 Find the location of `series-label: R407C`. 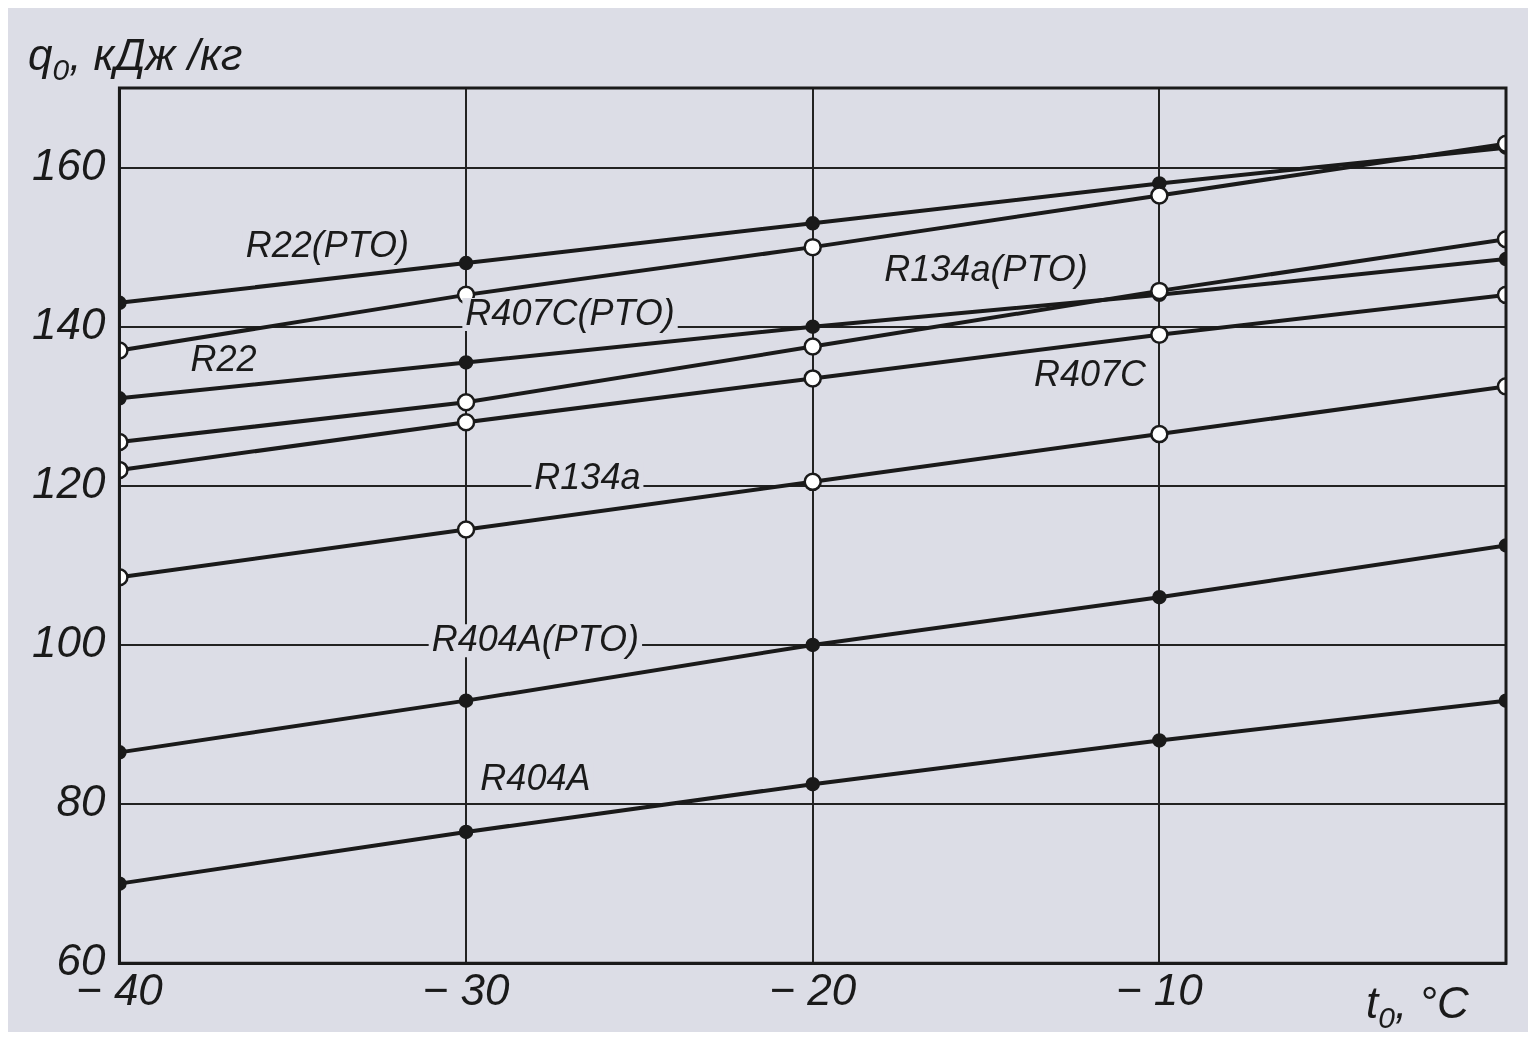

series-label: R407C is located at coordinates (1090, 373).